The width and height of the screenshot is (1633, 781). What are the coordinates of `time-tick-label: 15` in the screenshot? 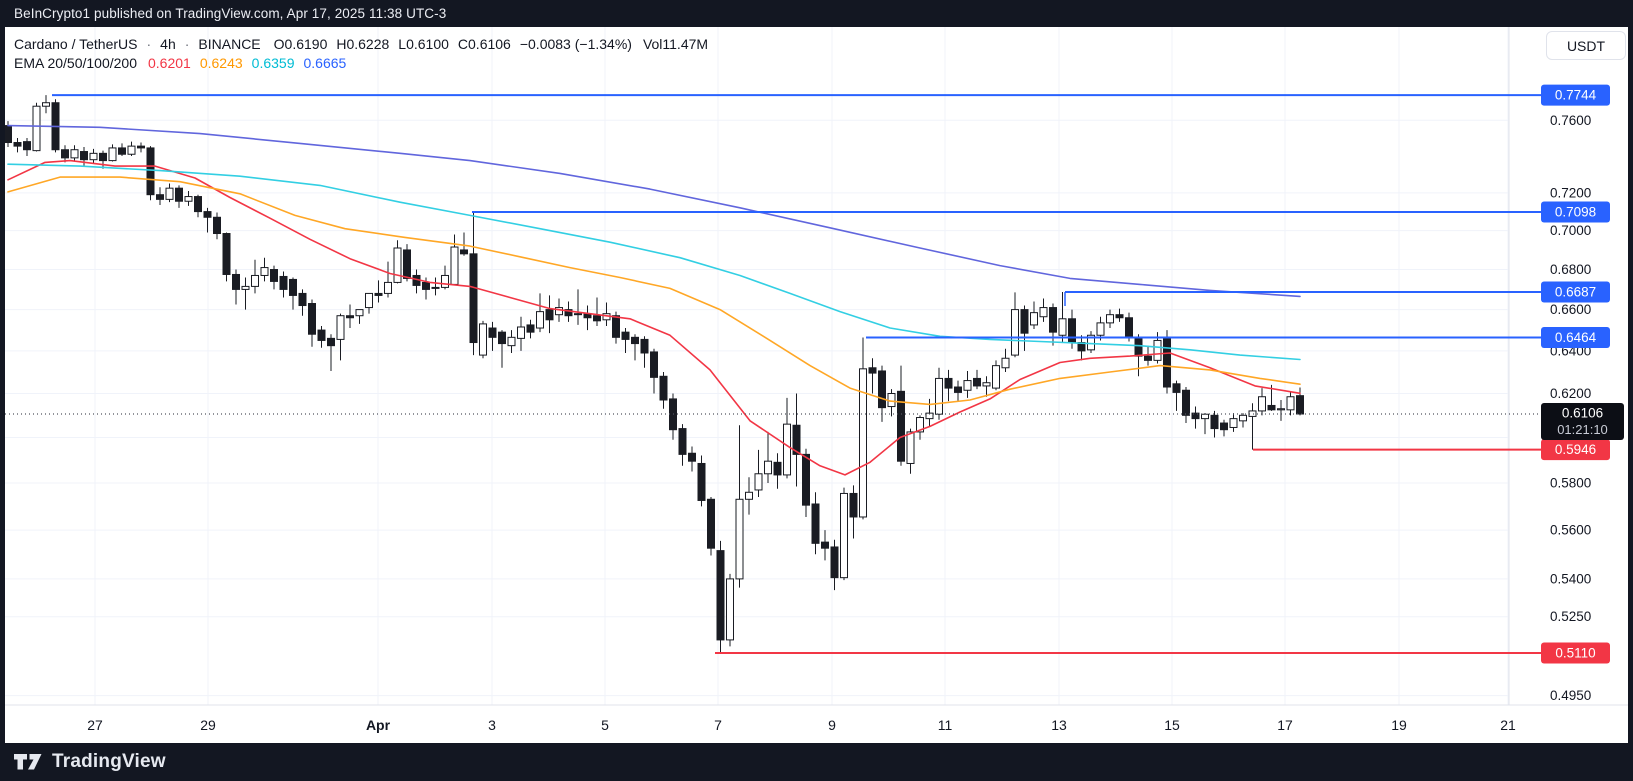 It's located at (1172, 725).